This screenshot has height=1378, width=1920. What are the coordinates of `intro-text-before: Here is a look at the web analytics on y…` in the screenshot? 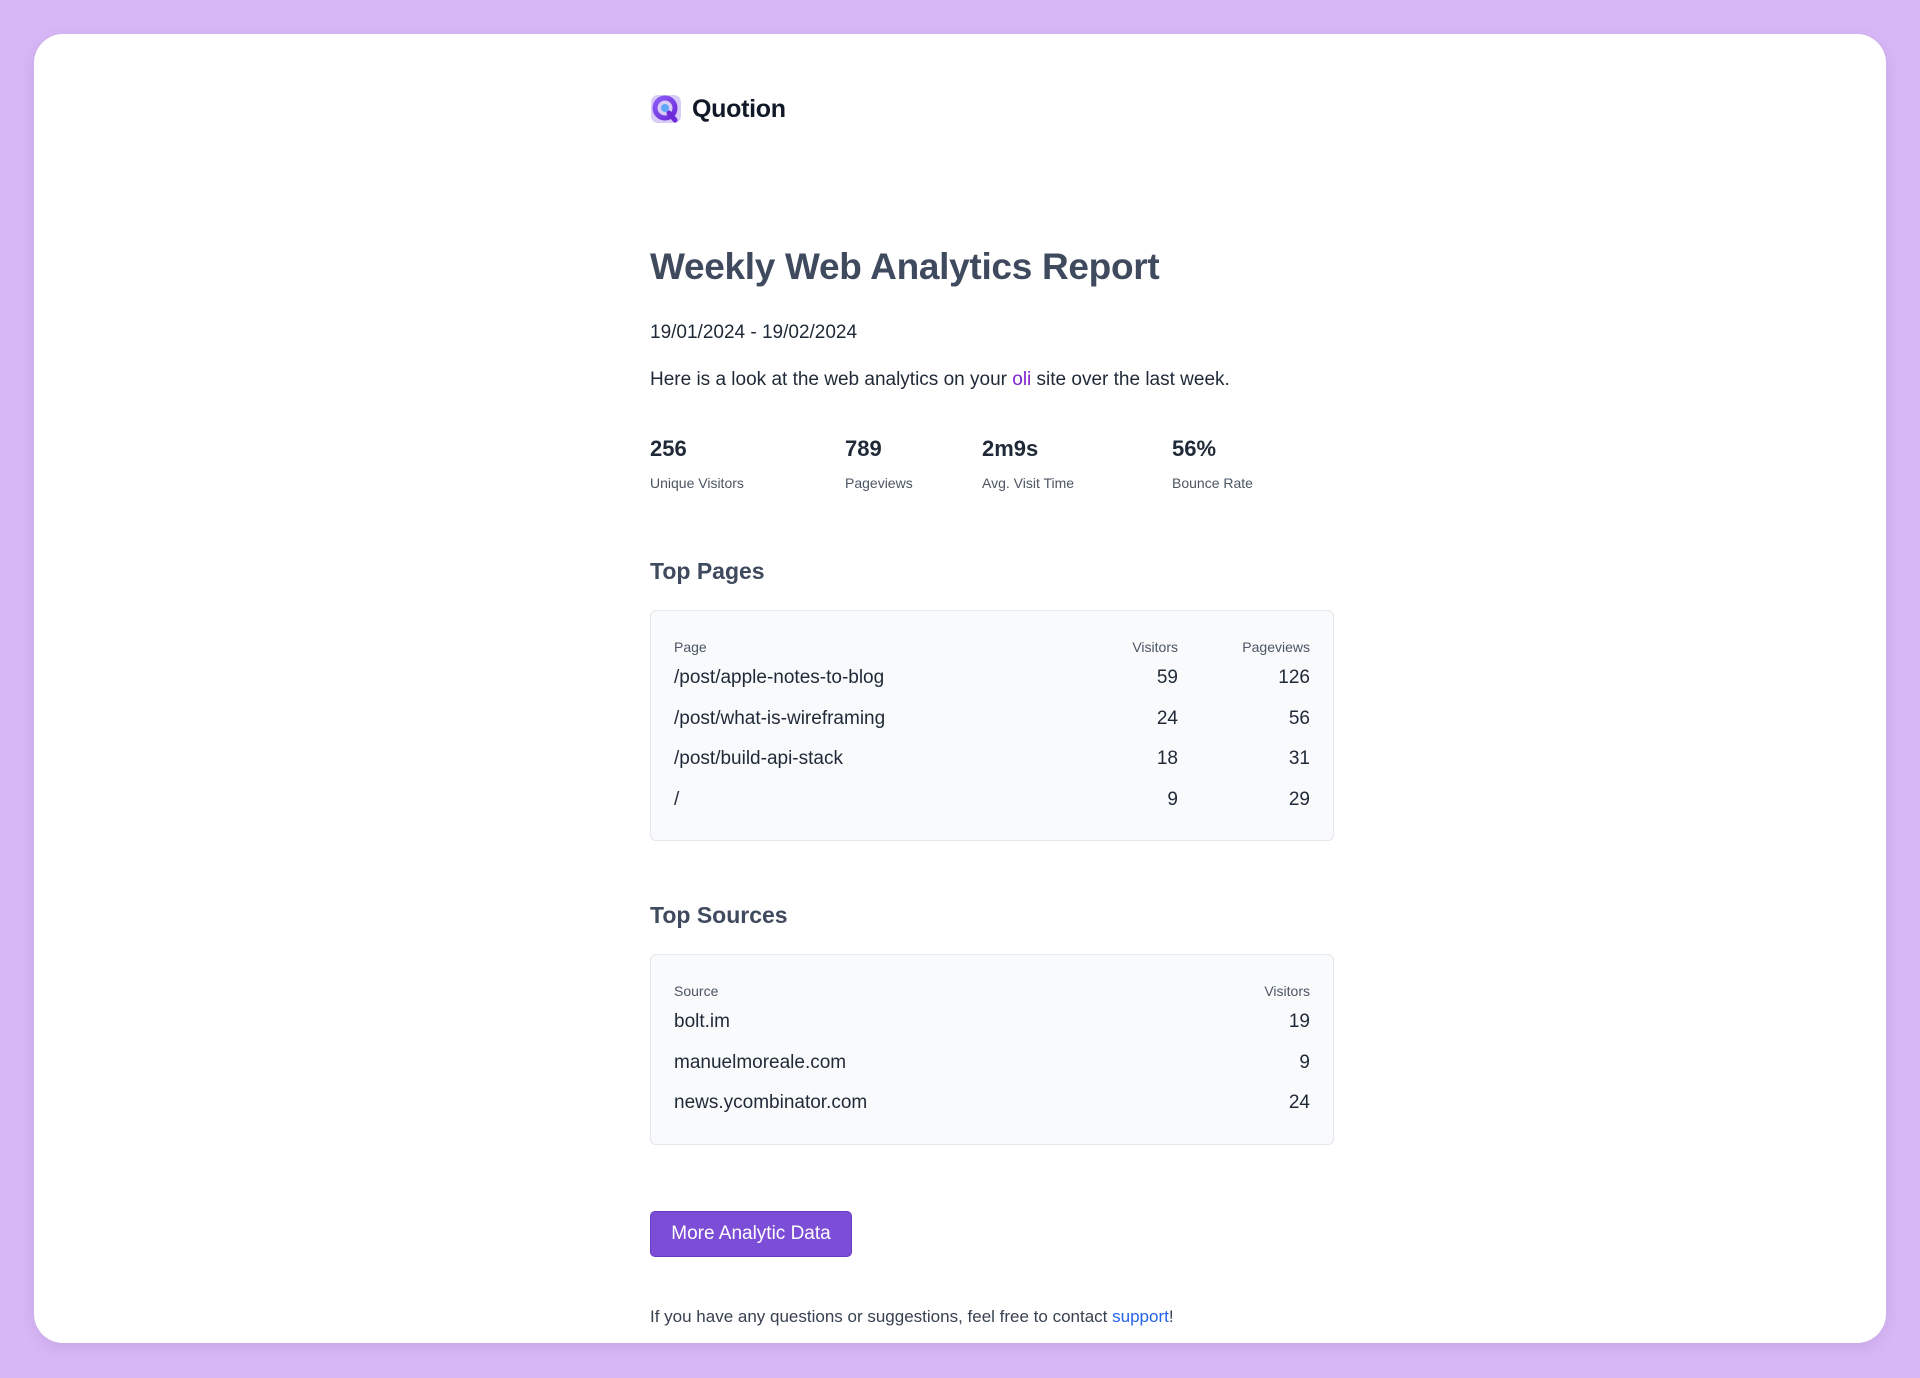 It's located at (831, 379).